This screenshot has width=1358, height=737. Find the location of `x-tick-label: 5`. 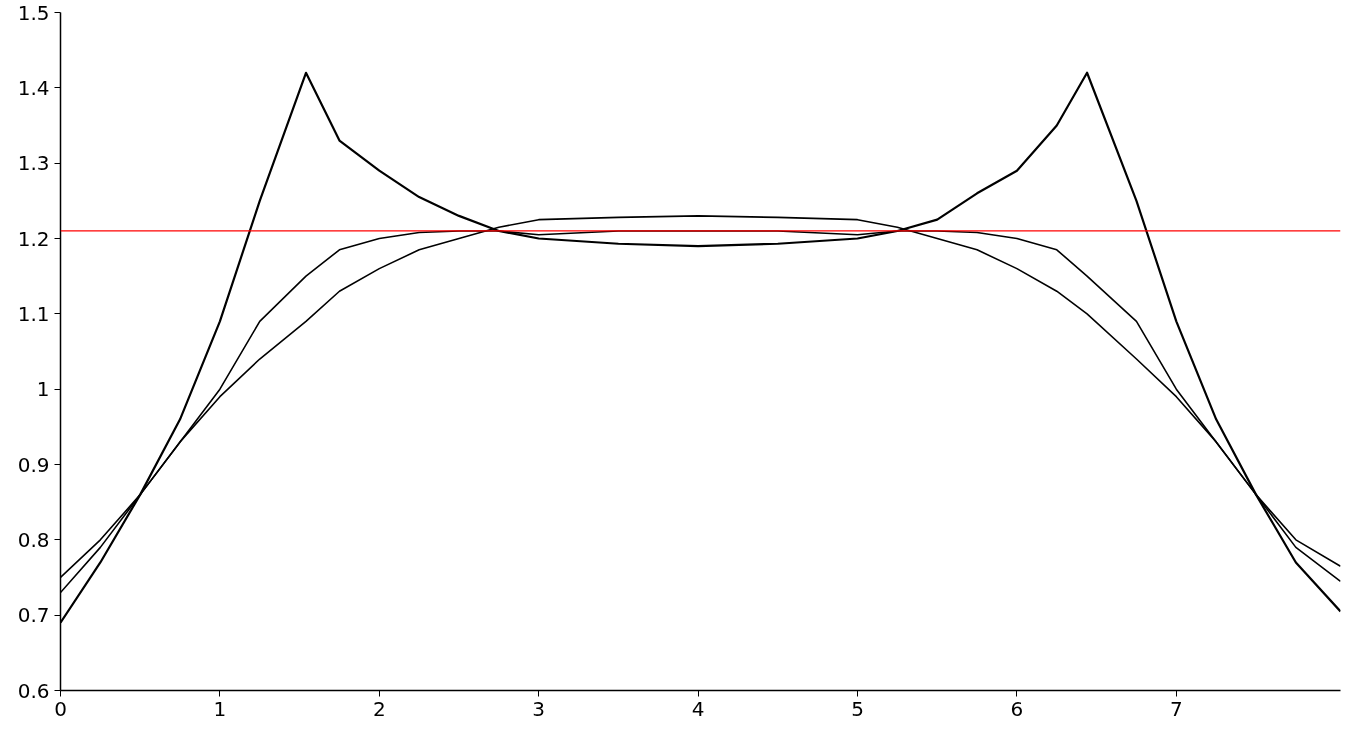

x-tick-label: 5 is located at coordinates (857, 708).